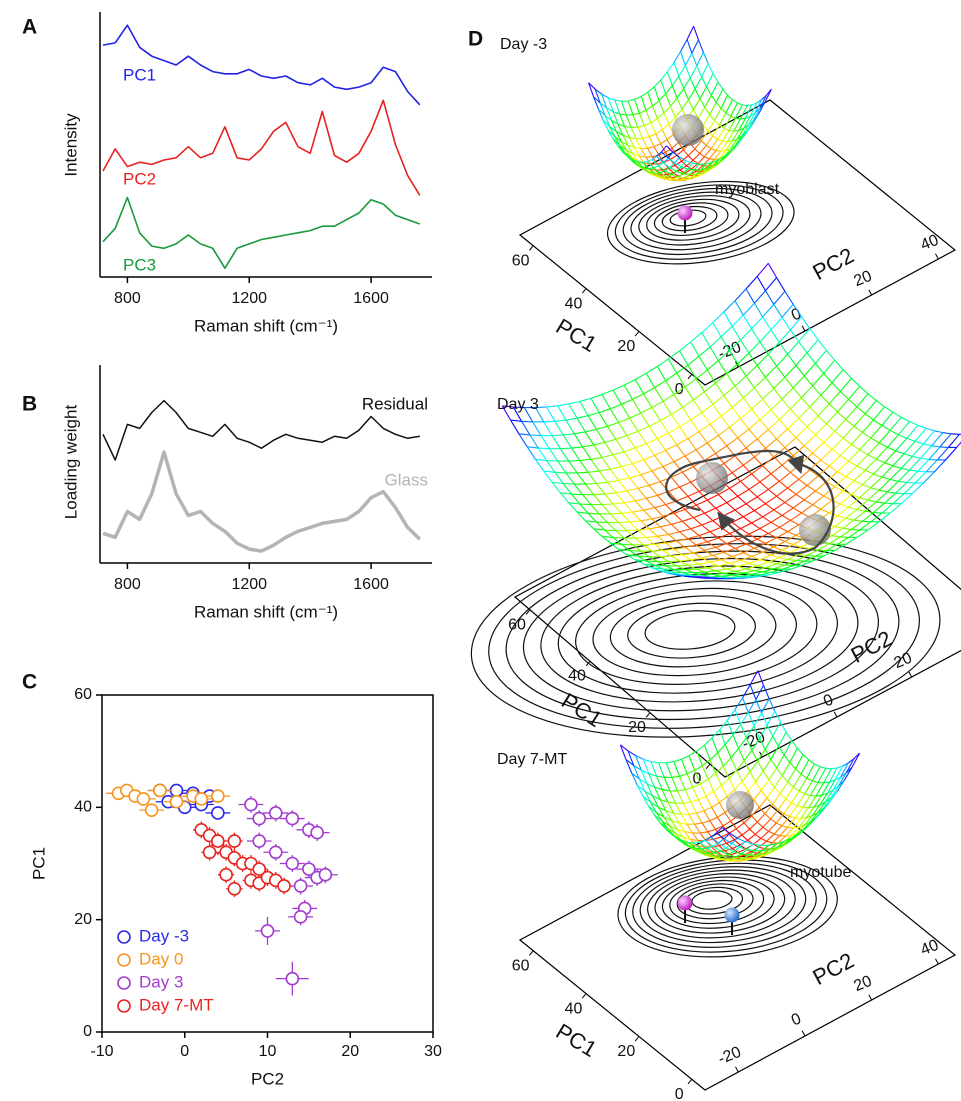 The image size is (961, 1101). What do you see at coordinates (724, 905) in the screenshot?
I see `contour` at bounding box center [724, 905].